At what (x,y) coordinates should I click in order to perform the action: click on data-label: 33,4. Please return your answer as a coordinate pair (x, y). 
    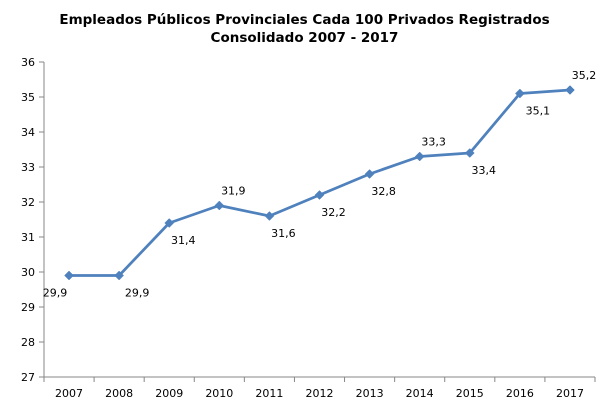
    Looking at the image, I should click on (484, 170).